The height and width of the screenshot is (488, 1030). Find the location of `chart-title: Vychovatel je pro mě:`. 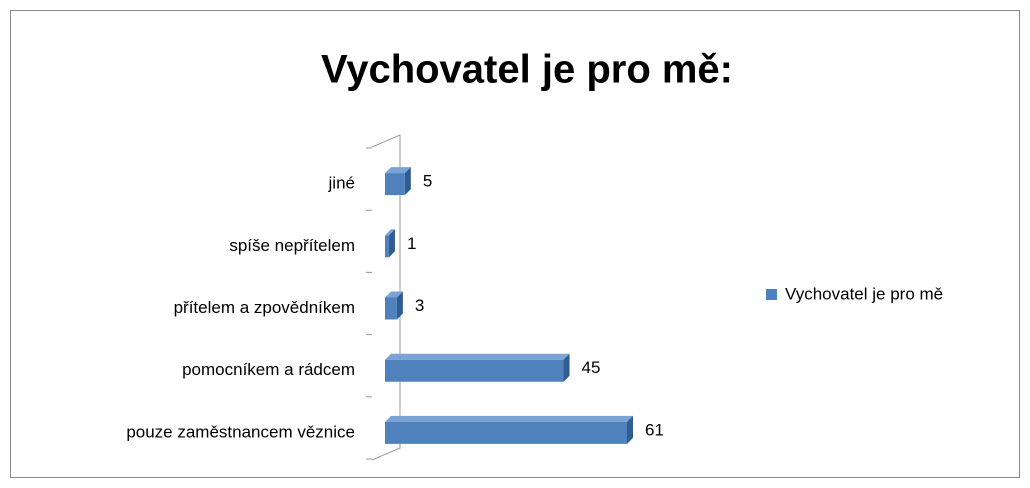

chart-title: Vychovatel je pro mě: is located at coordinates (527, 70).